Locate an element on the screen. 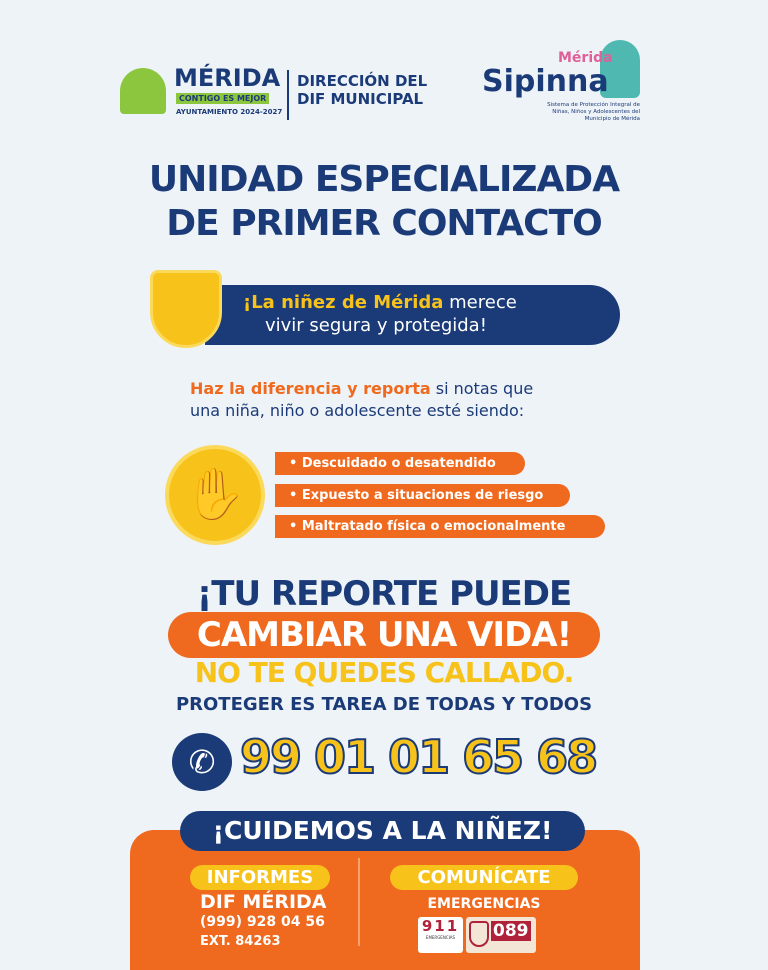 This screenshot has height=970, width=768. bullet-abuse: • Maltratado física o emocionalmente is located at coordinates (440, 526).